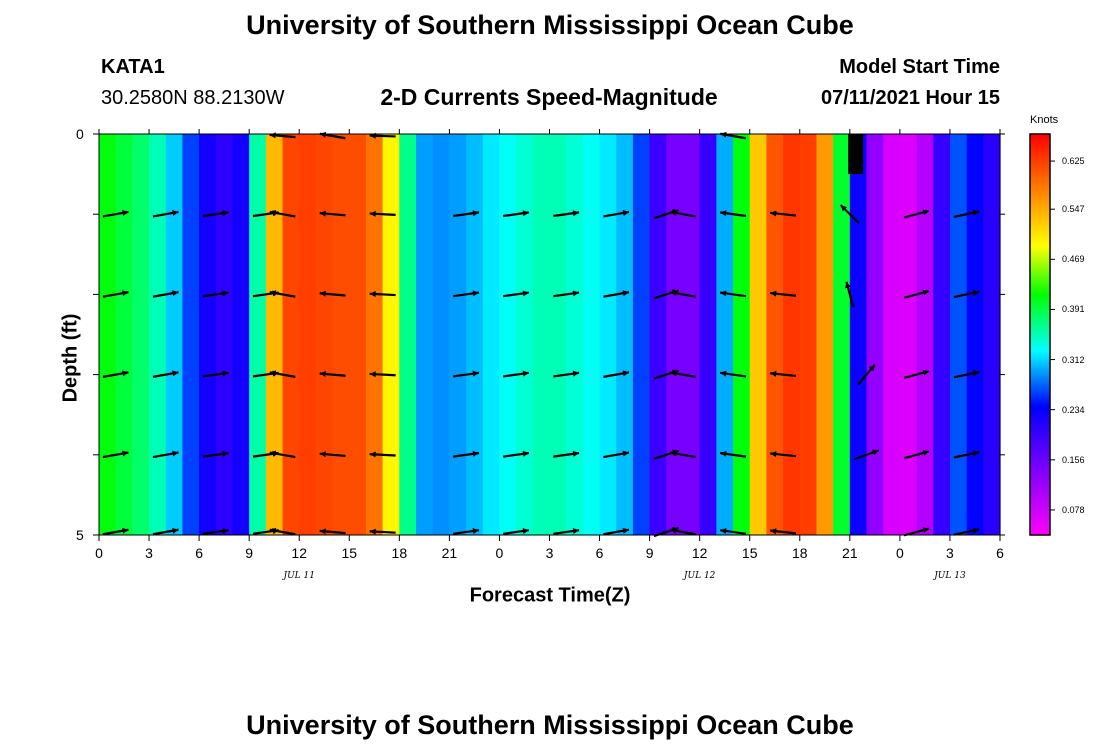  What do you see at coordinates (1073, 309) in the screenshot?
I see `colorbar-tick-label: 0.391` at bounding box center [1073, 309].